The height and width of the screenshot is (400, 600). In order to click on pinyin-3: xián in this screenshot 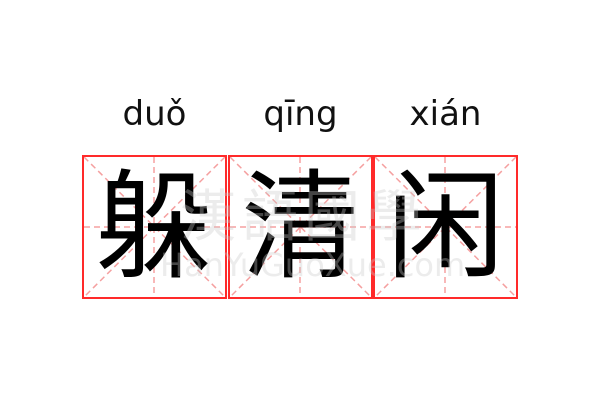, I will do `click(445, 114)`.